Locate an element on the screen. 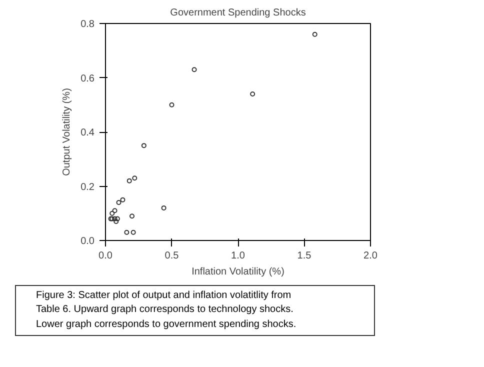 The image size is (484, 367). chart-title: Government Spending Shocks is located at coordinates (238, 13).